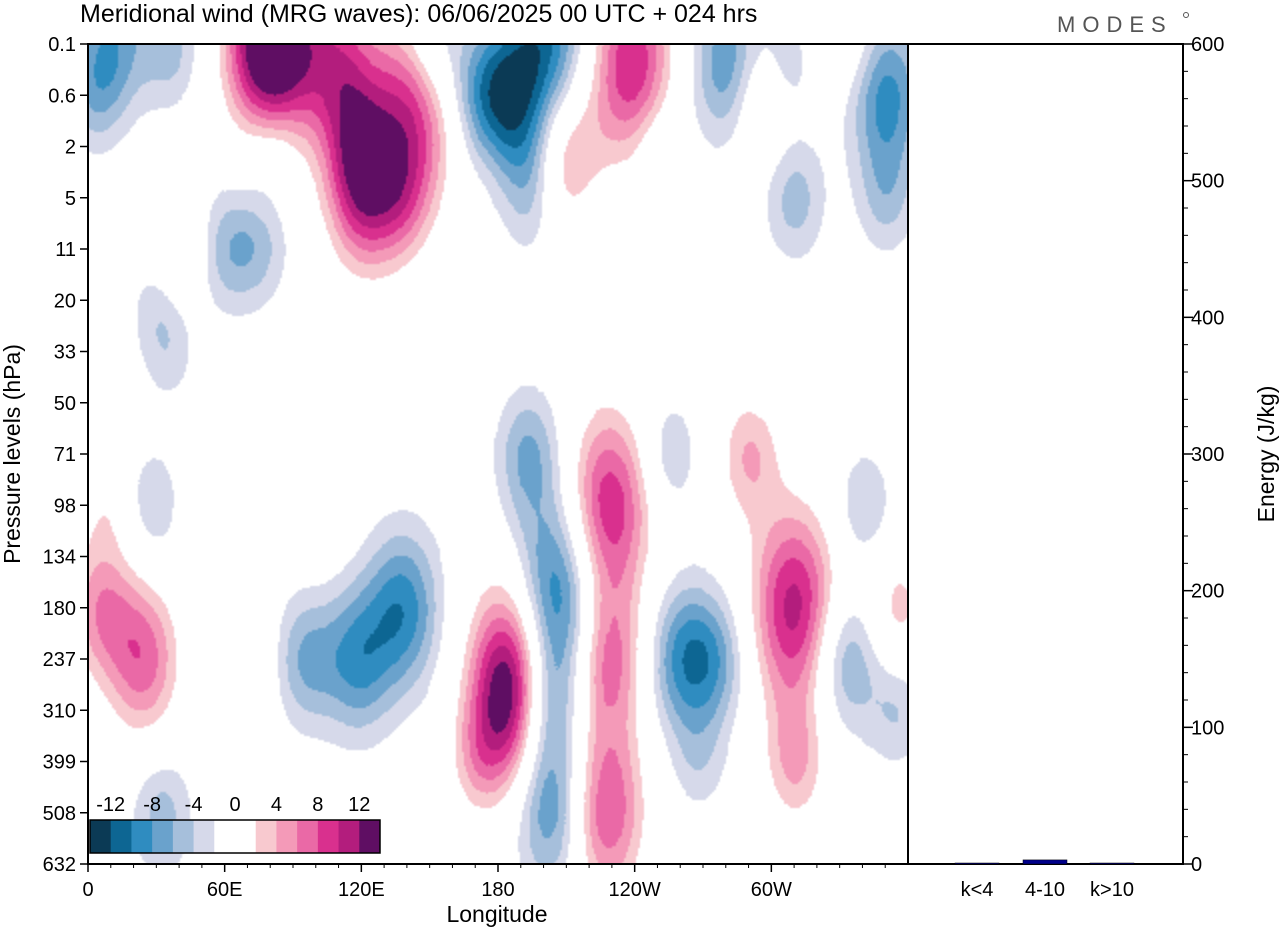 This screenshot has width=1280, height=930. Describe the element at coordinates (59, 865) in the screenshot. I see `pressure-tick-label: 632` at that location.